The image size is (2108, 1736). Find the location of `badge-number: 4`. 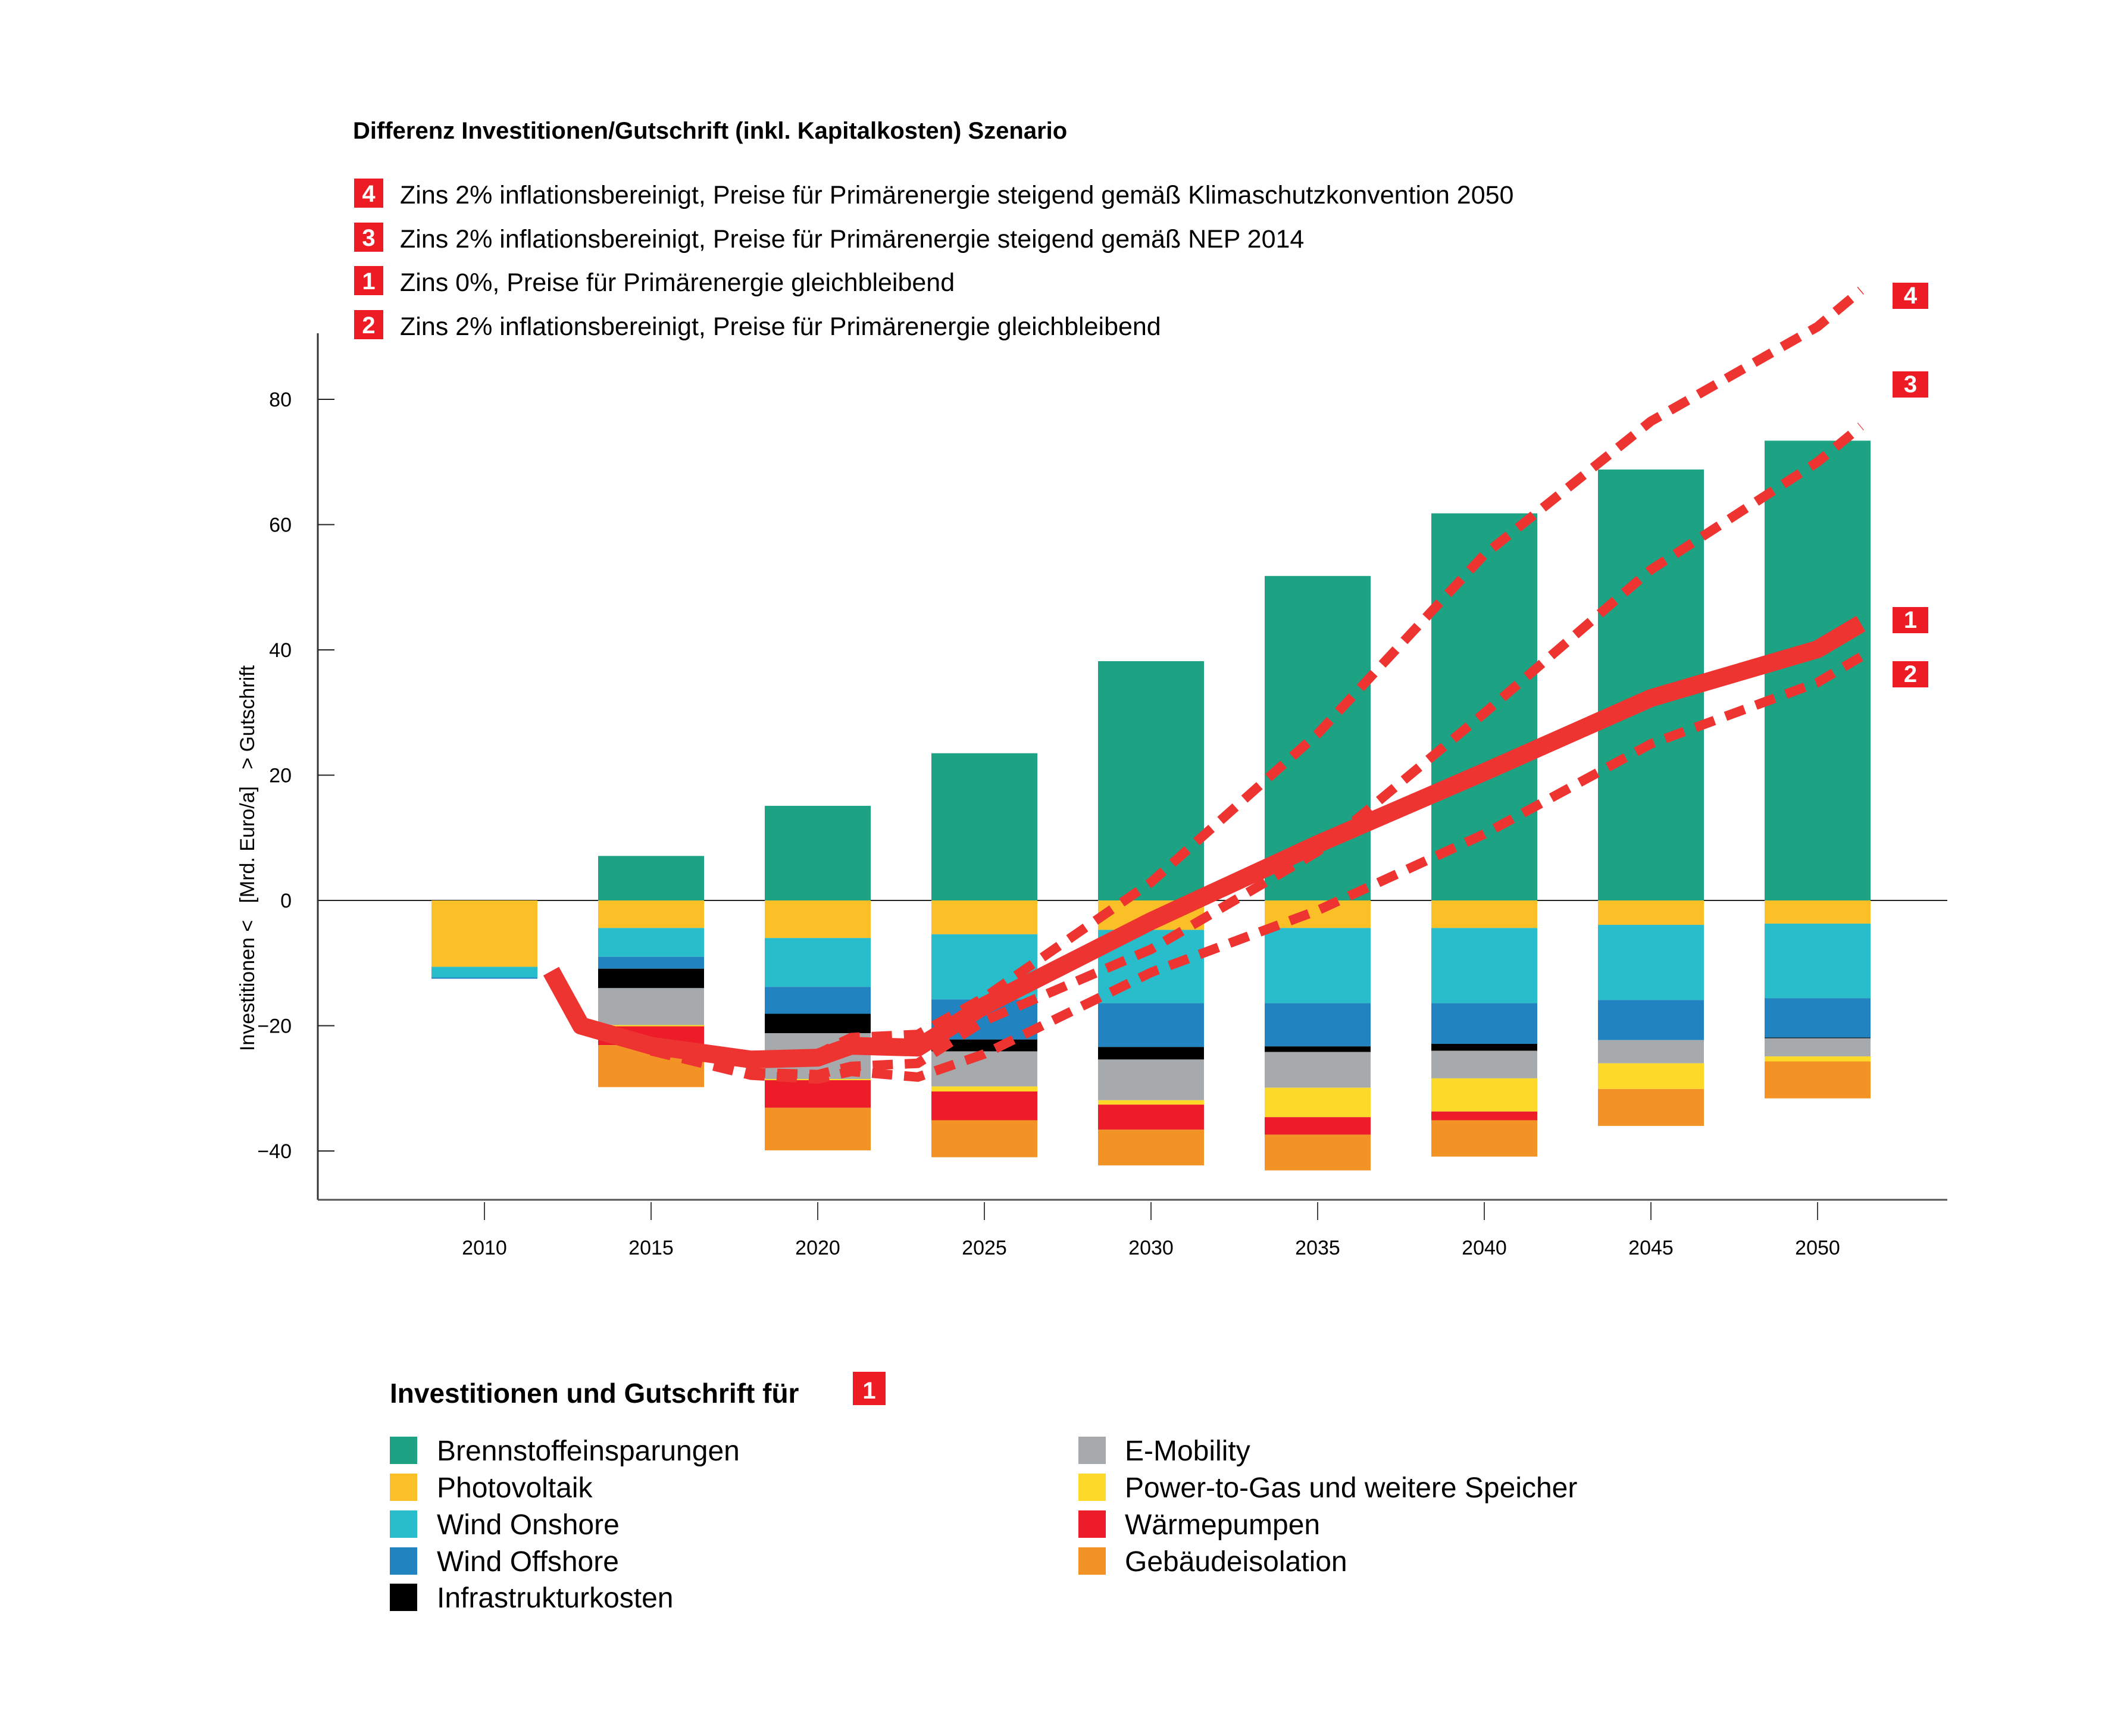

badge-number: 4 is located at coordinates (1911, 296).